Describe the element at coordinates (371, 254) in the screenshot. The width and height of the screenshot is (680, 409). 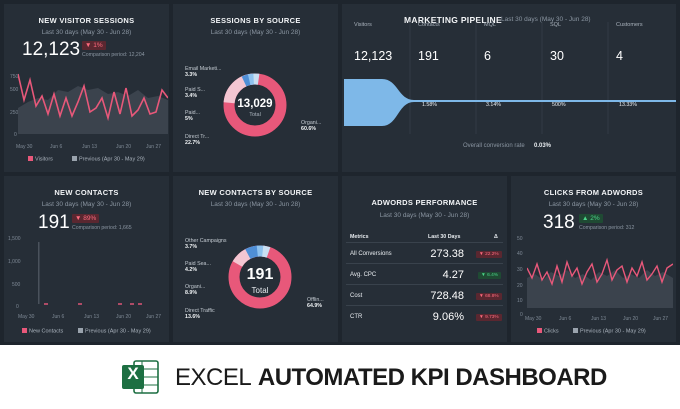
I see `metric-name: All Conversions` at that location.